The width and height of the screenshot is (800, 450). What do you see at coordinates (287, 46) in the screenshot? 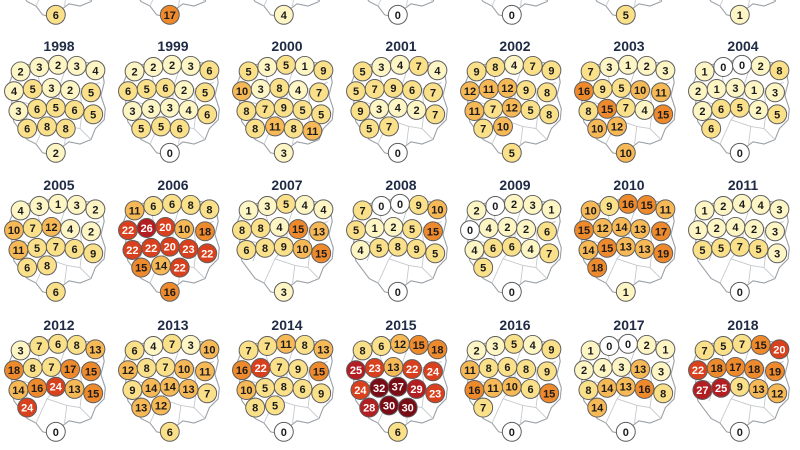
I see `year-label: 2000` at bounding box center [287, 46].